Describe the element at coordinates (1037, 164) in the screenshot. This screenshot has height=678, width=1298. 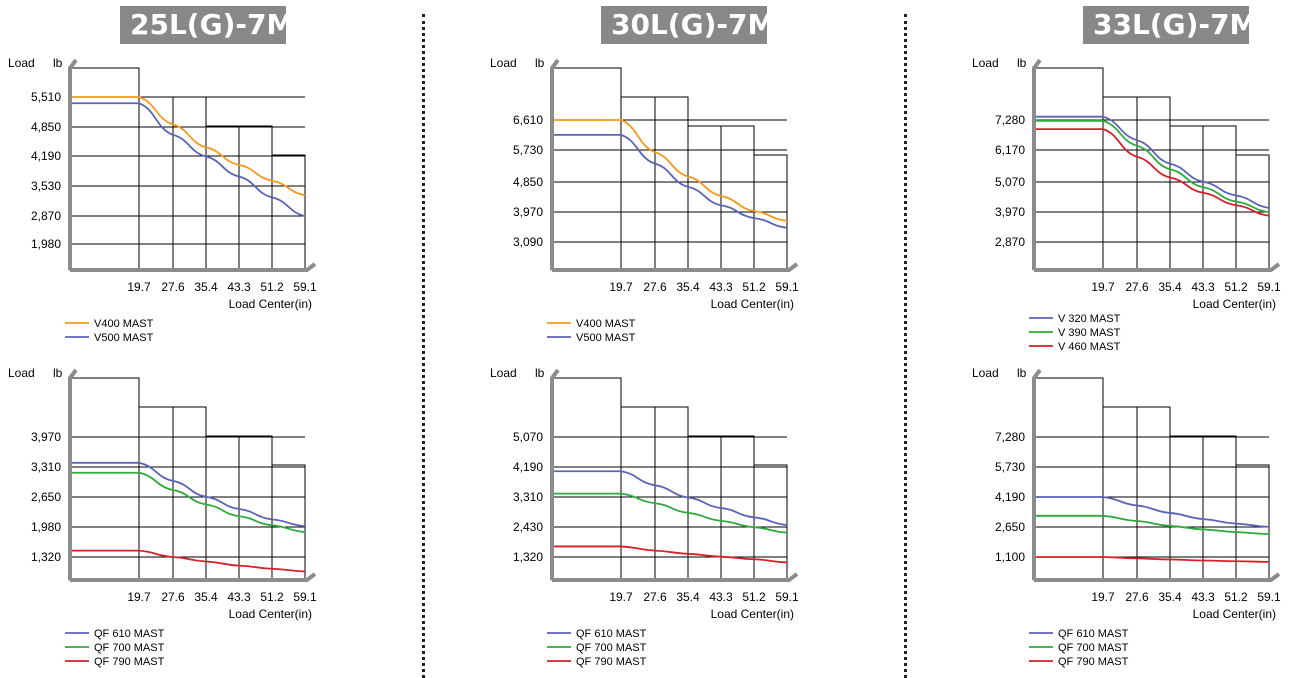
I see `chart-3-y-axis` at that location.